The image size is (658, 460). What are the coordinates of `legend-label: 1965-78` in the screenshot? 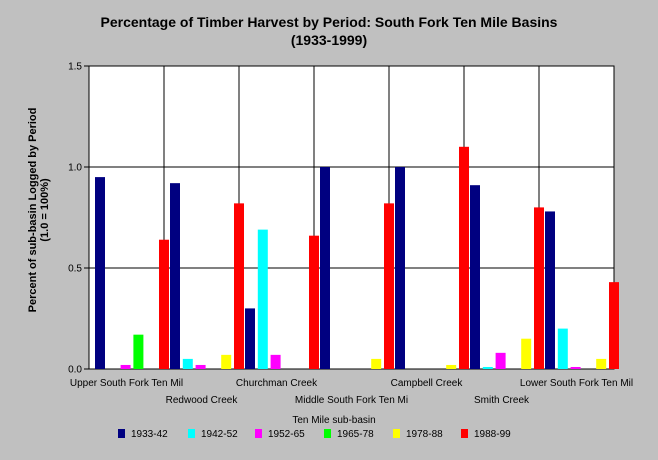 It's located at (355, 434).